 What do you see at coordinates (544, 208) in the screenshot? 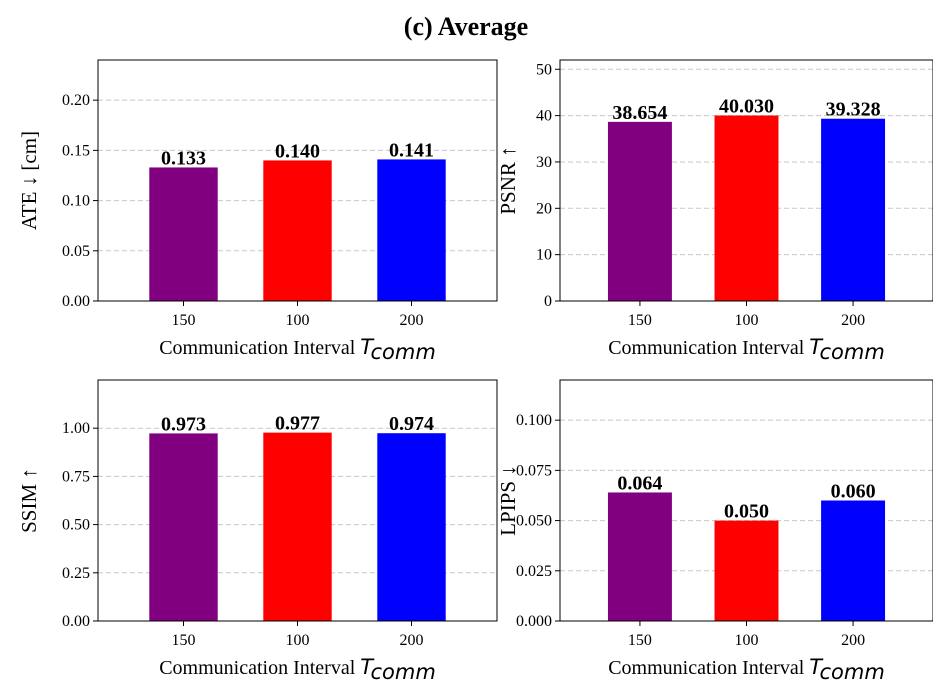
I see `y-tick-label: 20` at bounding box center [544, 208].